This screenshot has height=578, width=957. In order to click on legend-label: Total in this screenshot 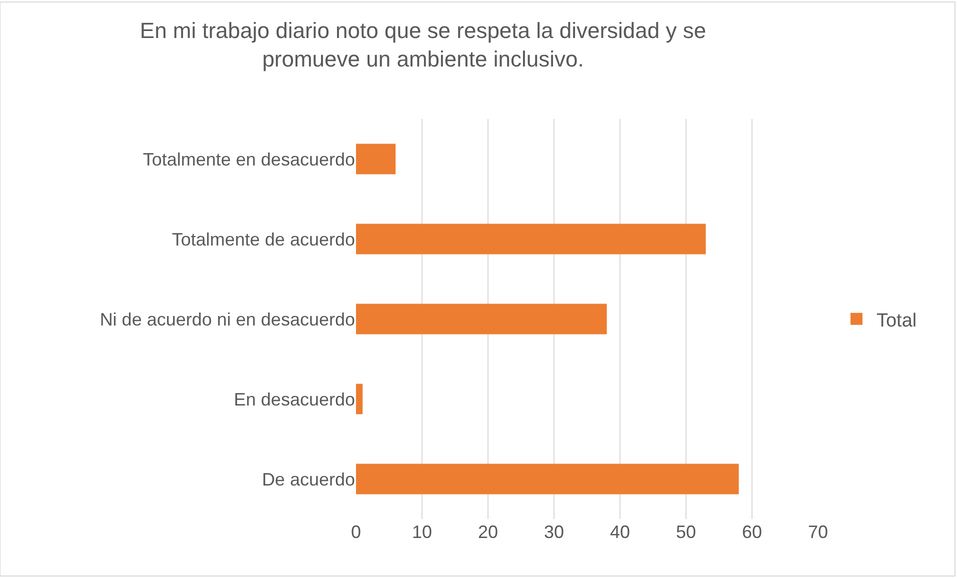, I will do `click(896, 321)`.